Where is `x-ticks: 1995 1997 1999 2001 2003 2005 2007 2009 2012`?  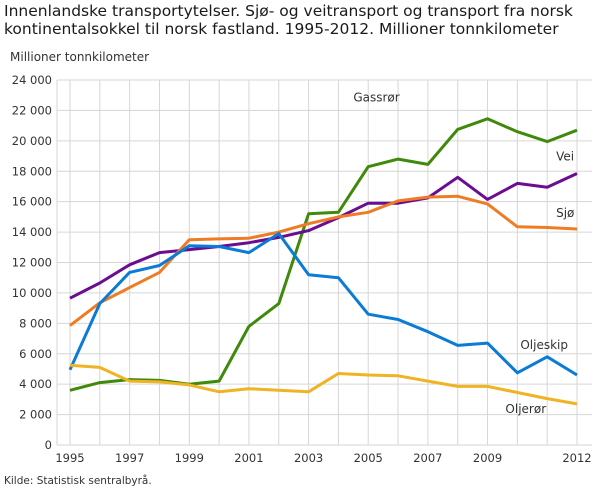
x-ticks: 1995 1997 1999 2001 2003 2005 2007 2009 2012 is located at coordinates (323, 458).